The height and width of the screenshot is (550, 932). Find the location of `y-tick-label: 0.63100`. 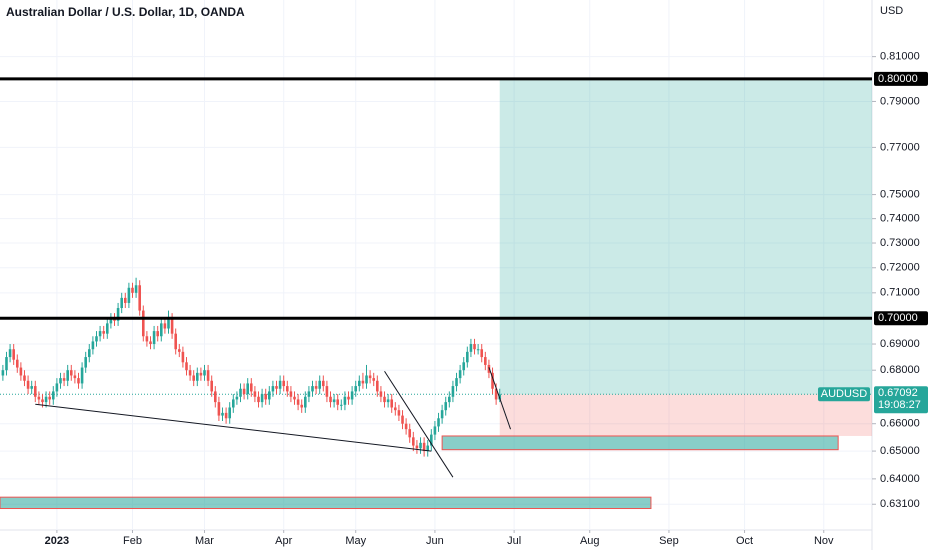

y-tick-label: 0.63100 is located at coordinates (900, 504).